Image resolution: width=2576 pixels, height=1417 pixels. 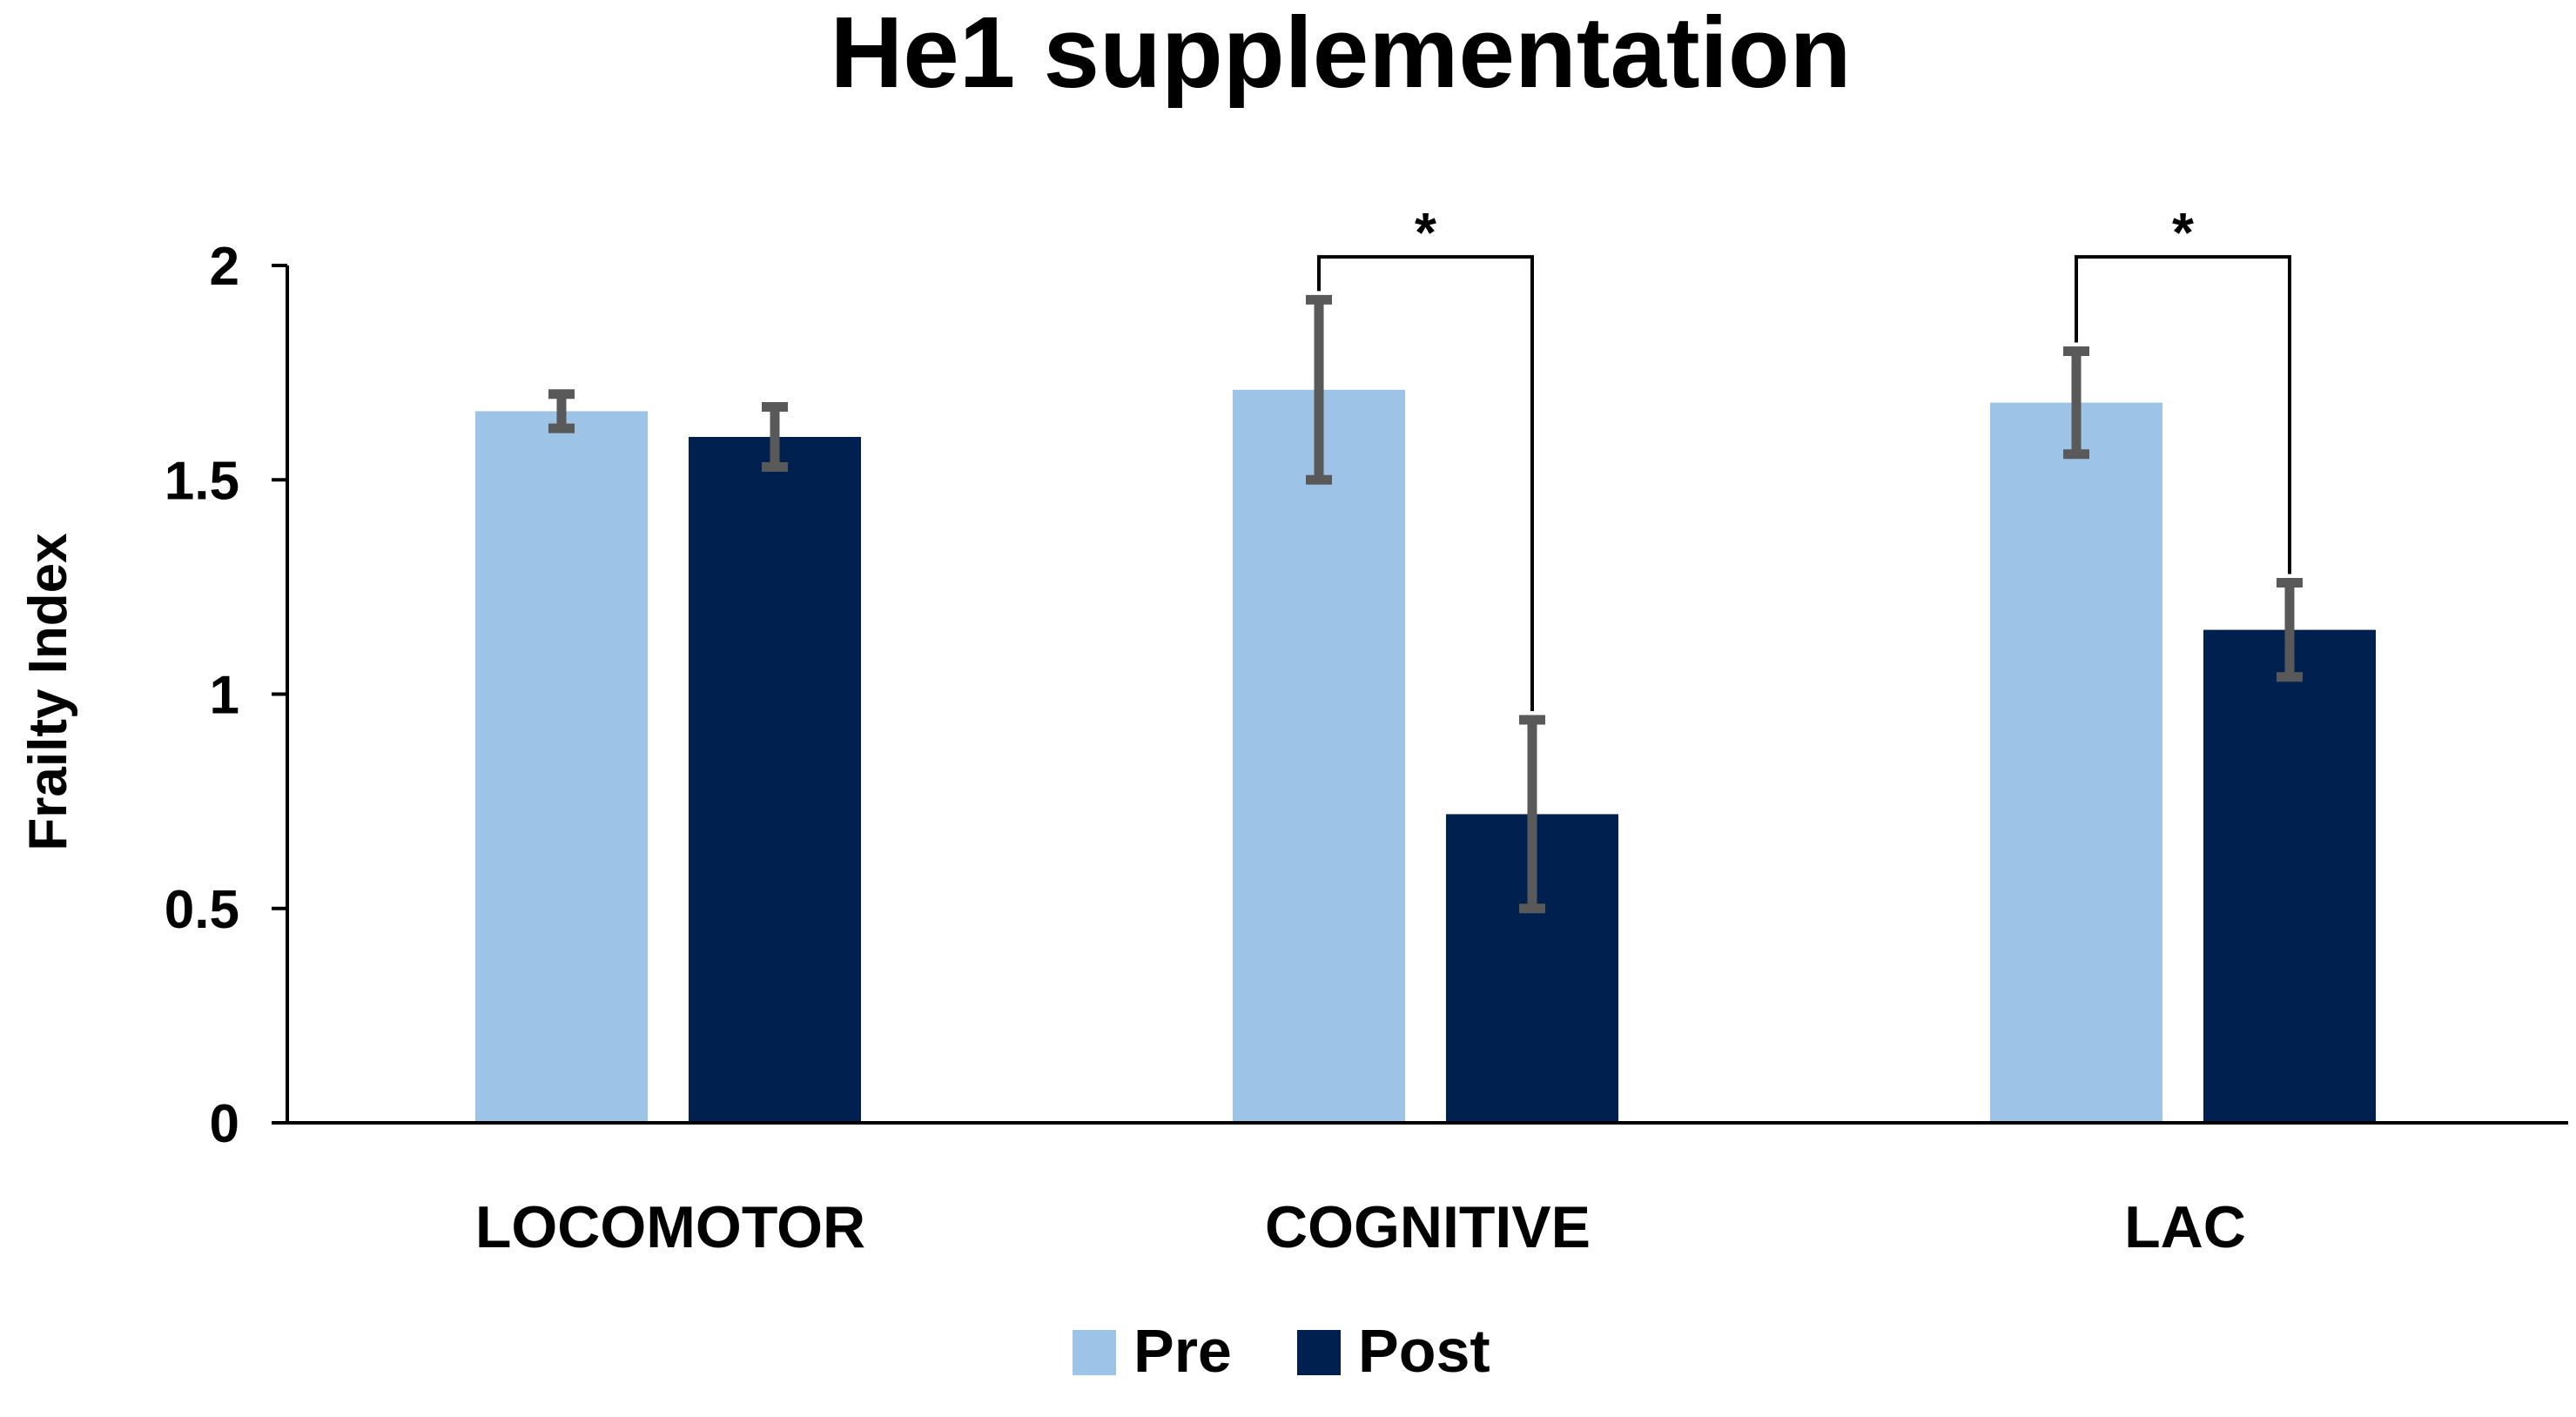 What do you see at coordinates (1424, 1351) in the screenshot?
I see `legend-label-post: Post` at bounding box center [1424, 1351].